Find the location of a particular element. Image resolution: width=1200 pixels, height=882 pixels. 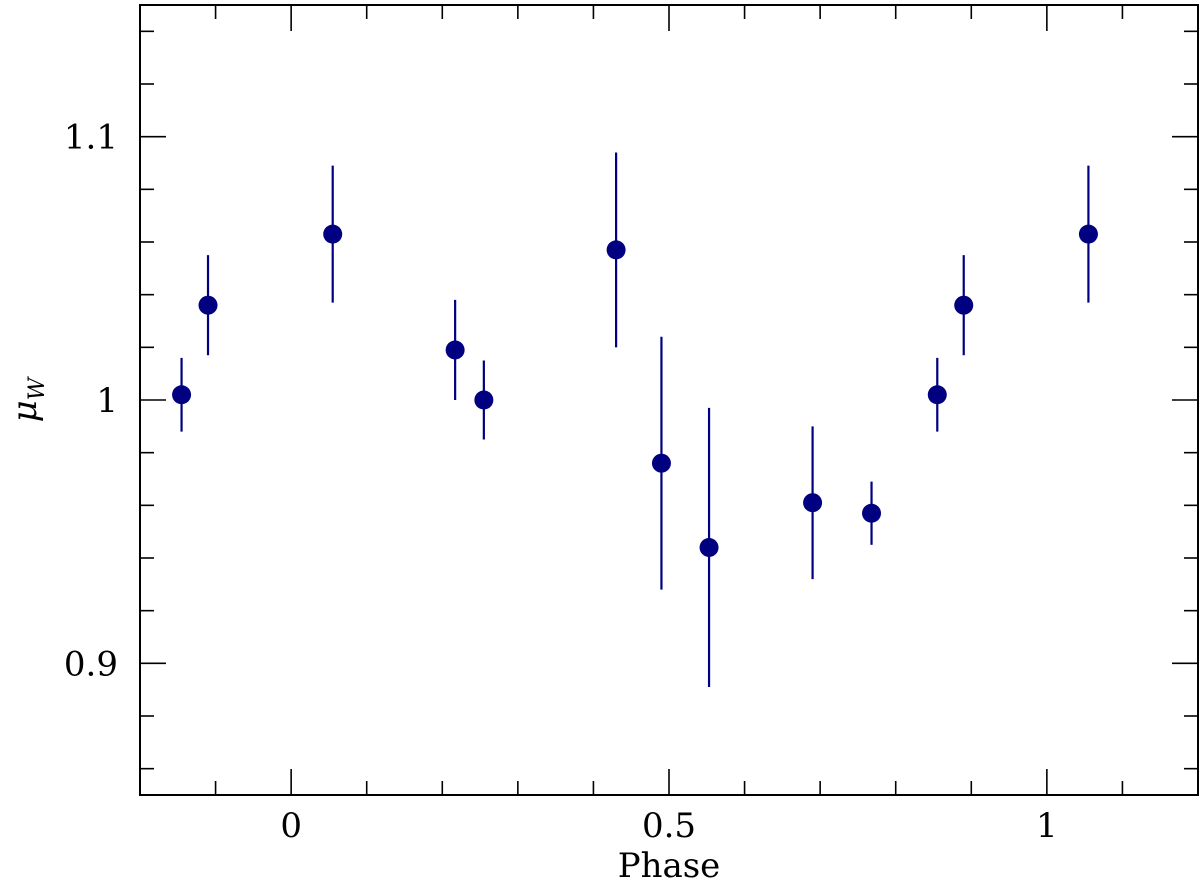

y-axis-title: μ is located at coordinates (25, 411).